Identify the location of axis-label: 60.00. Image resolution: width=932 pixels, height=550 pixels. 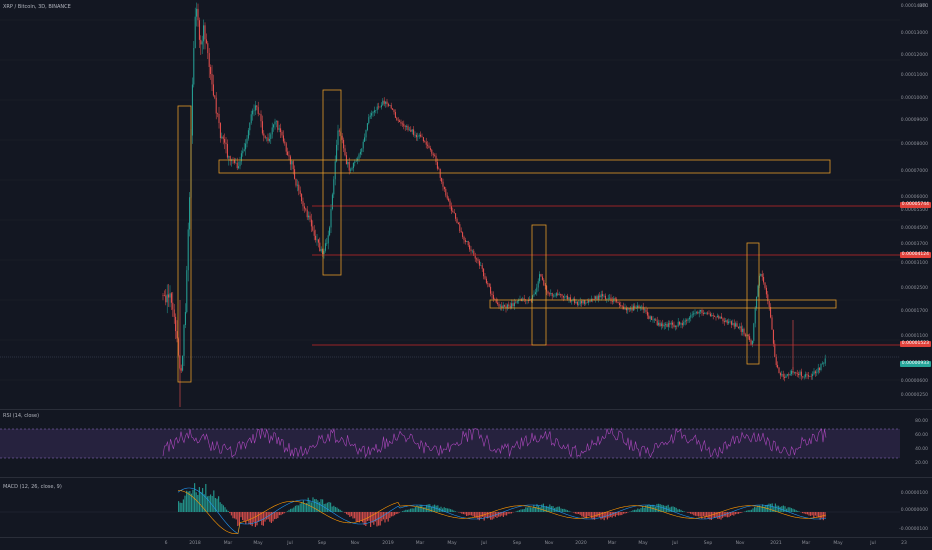
(921, 435).